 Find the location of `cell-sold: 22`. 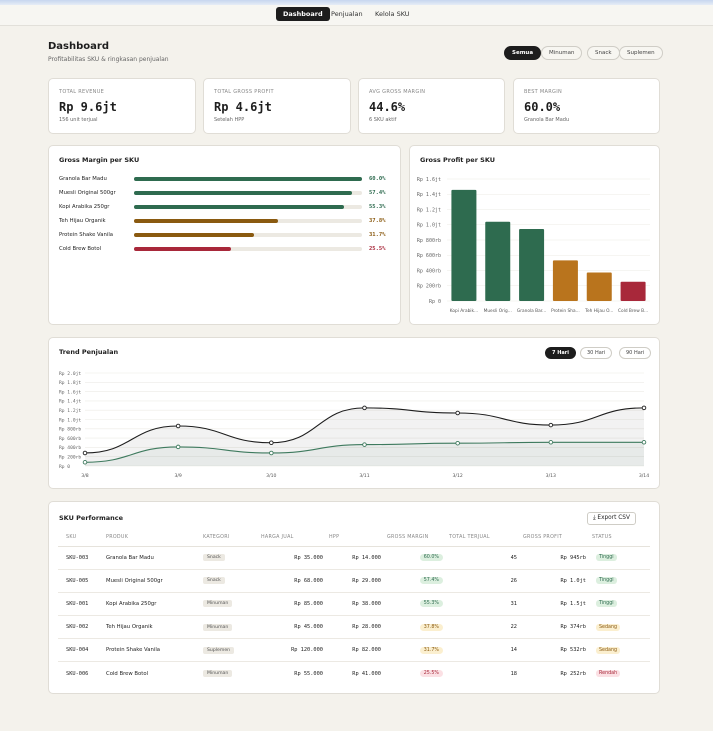

cell-sold: 22 is located at coordinates (486, 627).